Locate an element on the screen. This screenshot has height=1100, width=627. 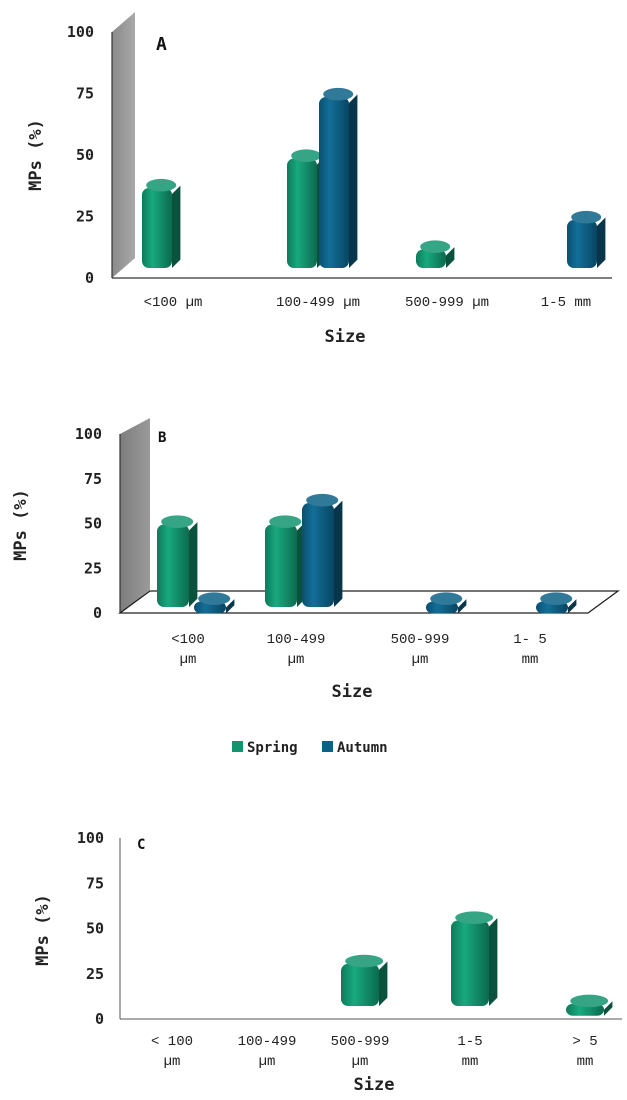
panel-c-x-category-label: 100-499 µm is located at coordinates (267, 1052).